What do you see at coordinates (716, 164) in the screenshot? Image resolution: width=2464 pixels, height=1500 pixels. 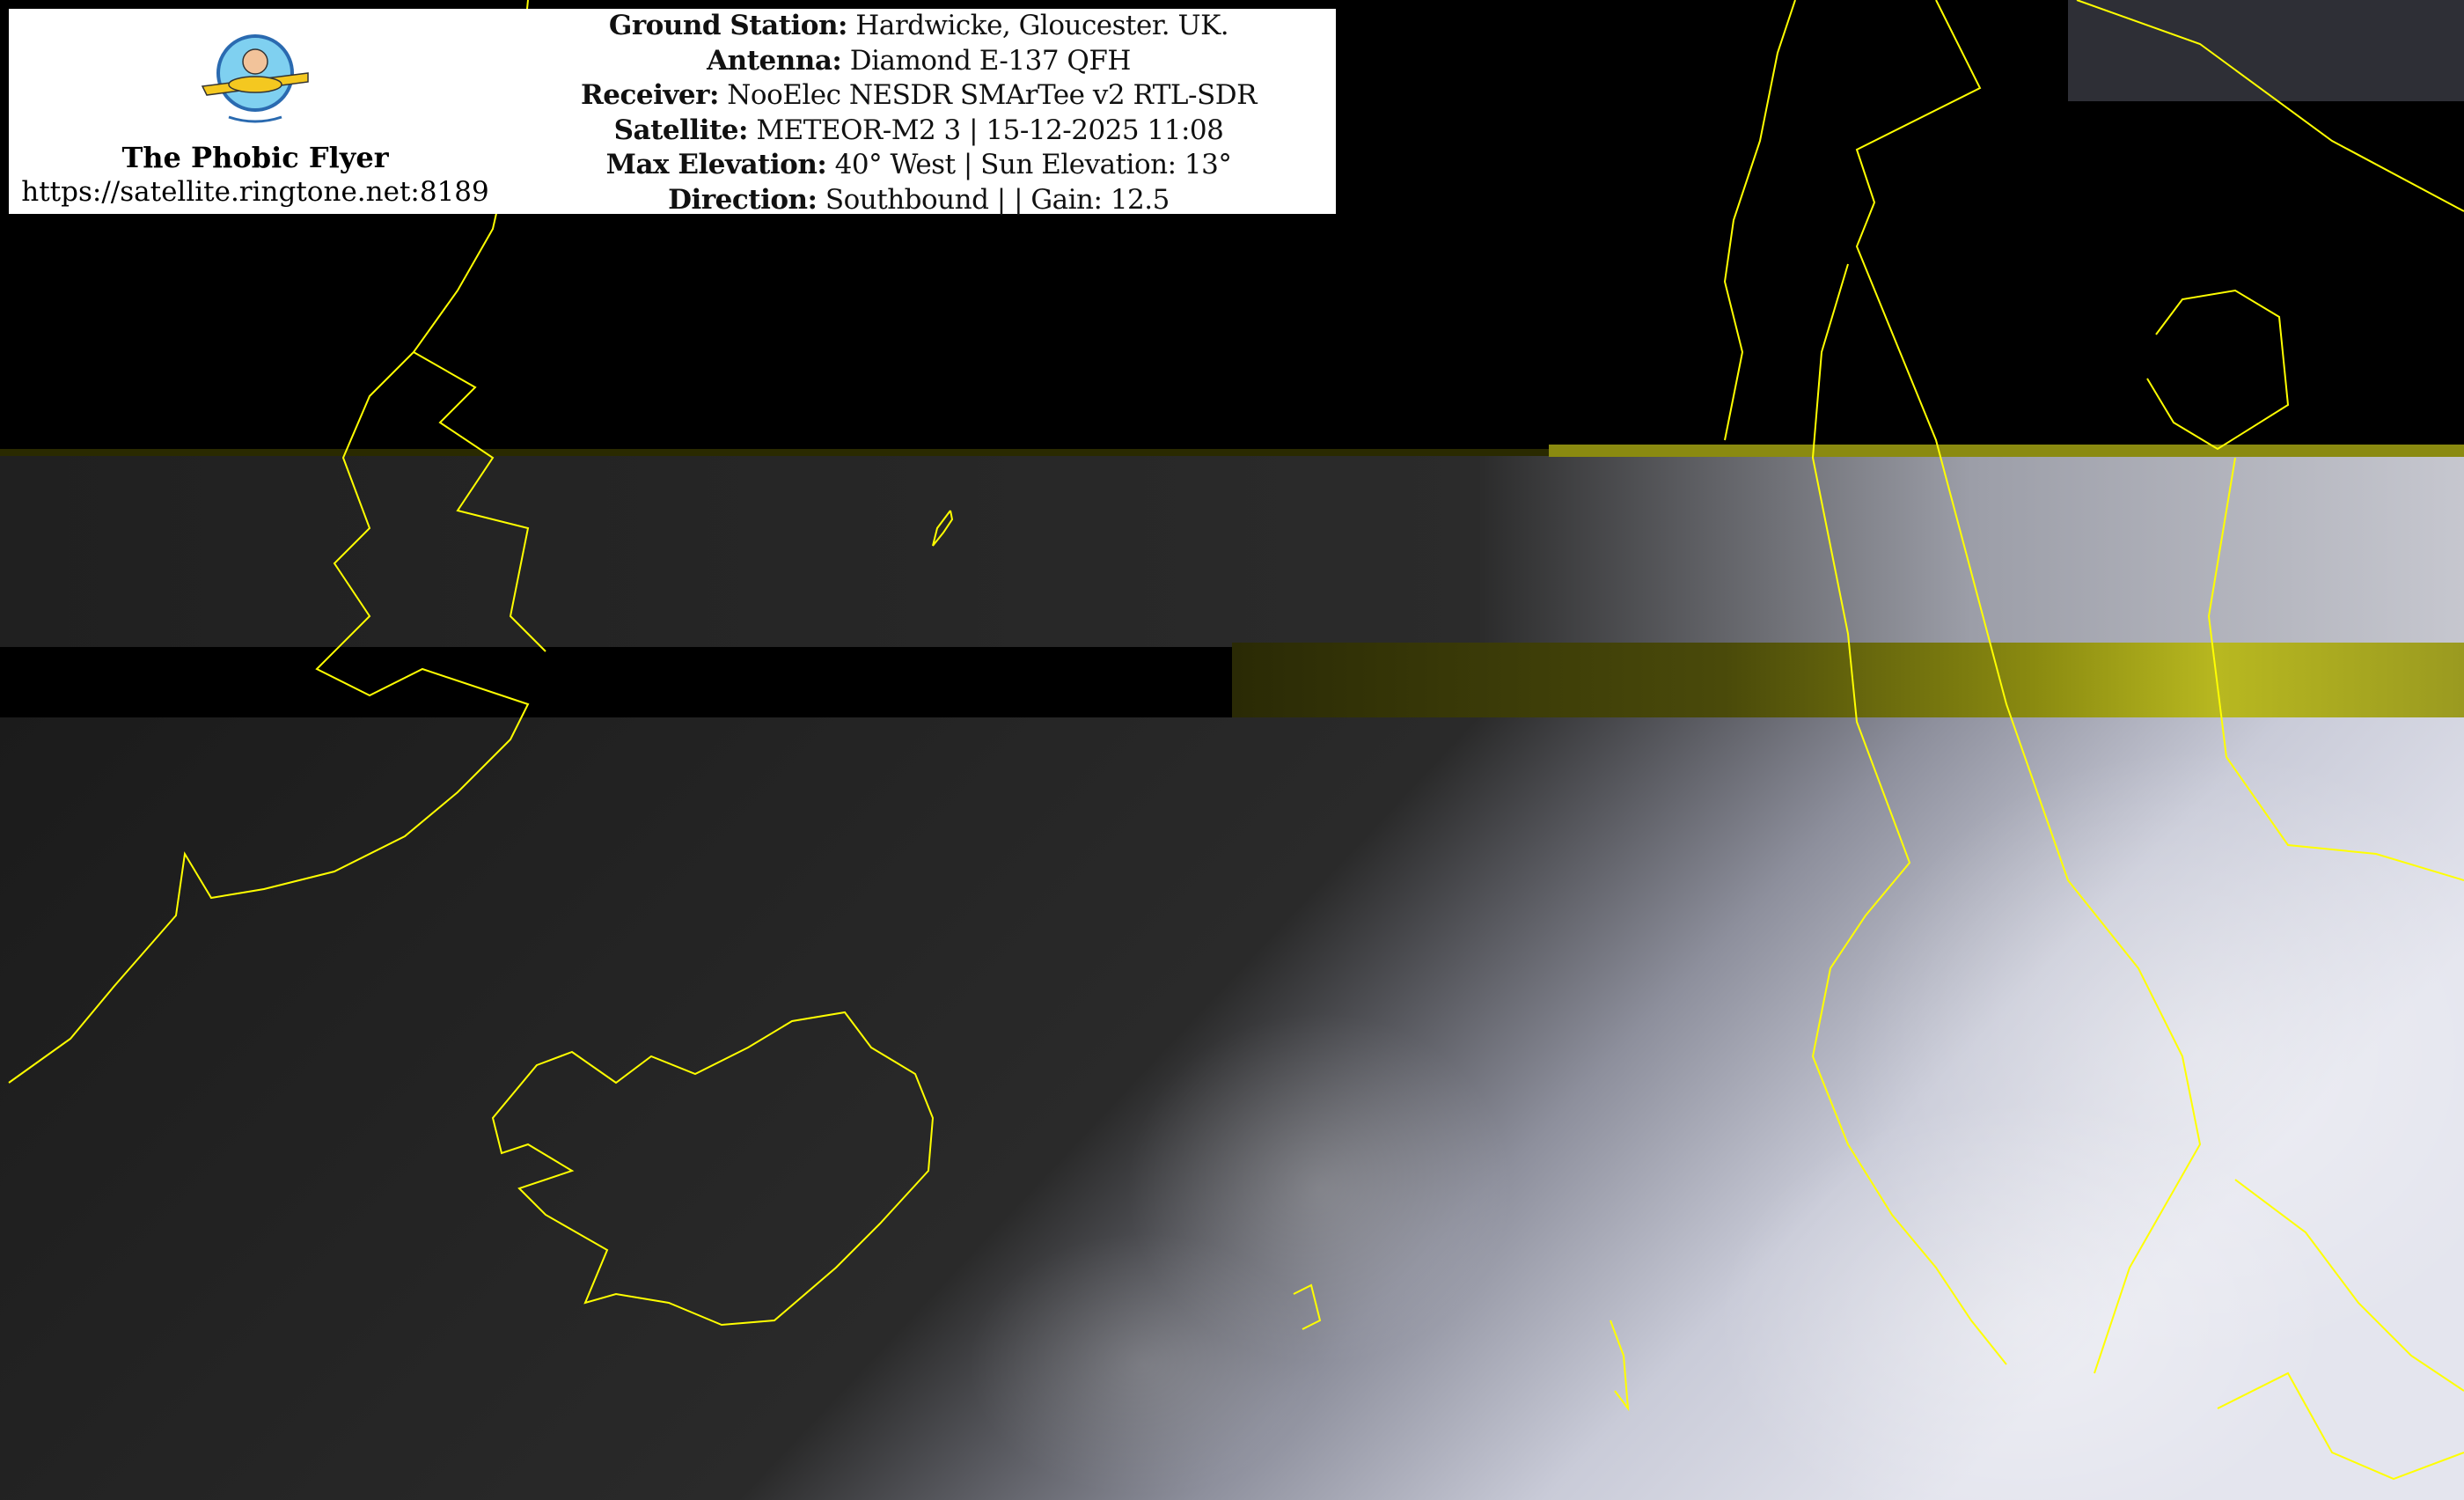 I see `max-elevation-label: Max Elevation:` at bounding box center [716, 164].